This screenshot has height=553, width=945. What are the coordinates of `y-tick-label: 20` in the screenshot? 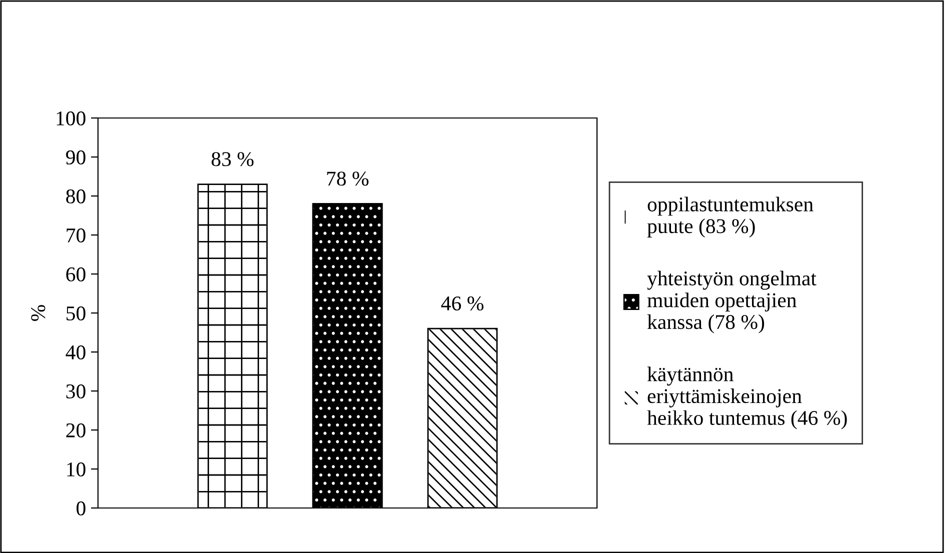 It's located at (76, 430).